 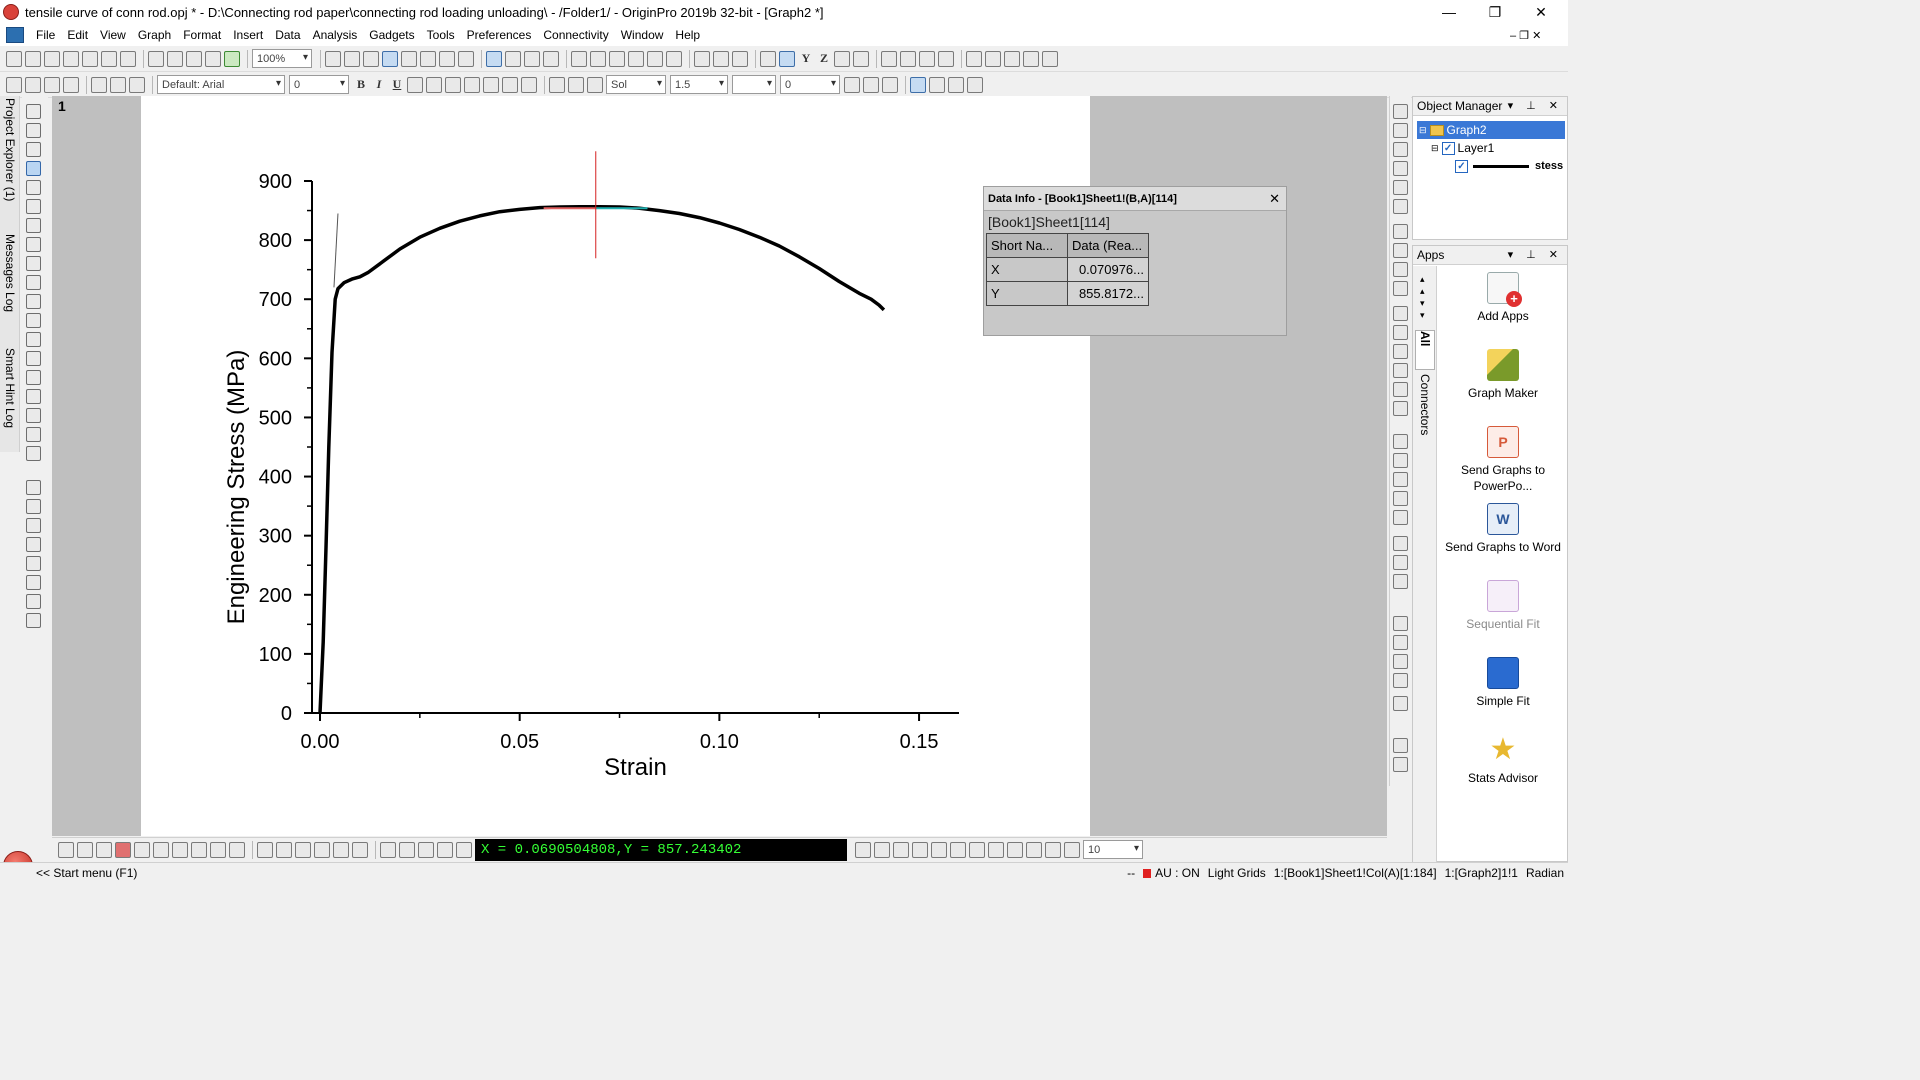 What do you see at coordinates (1503, 760) in the screenshot?
I see `app-stats-advisor: ★ Stats Advisor` at bounding box center [1503, 760].